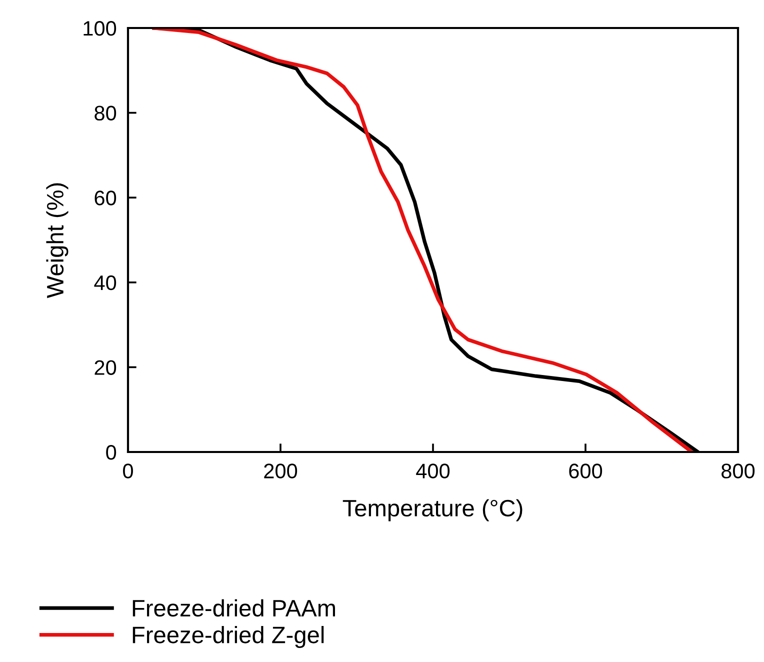  What do you see at coordinates (585, 471) in the screenshot?
I see `x-tick-label: 600` at bounding box center [585, 471].